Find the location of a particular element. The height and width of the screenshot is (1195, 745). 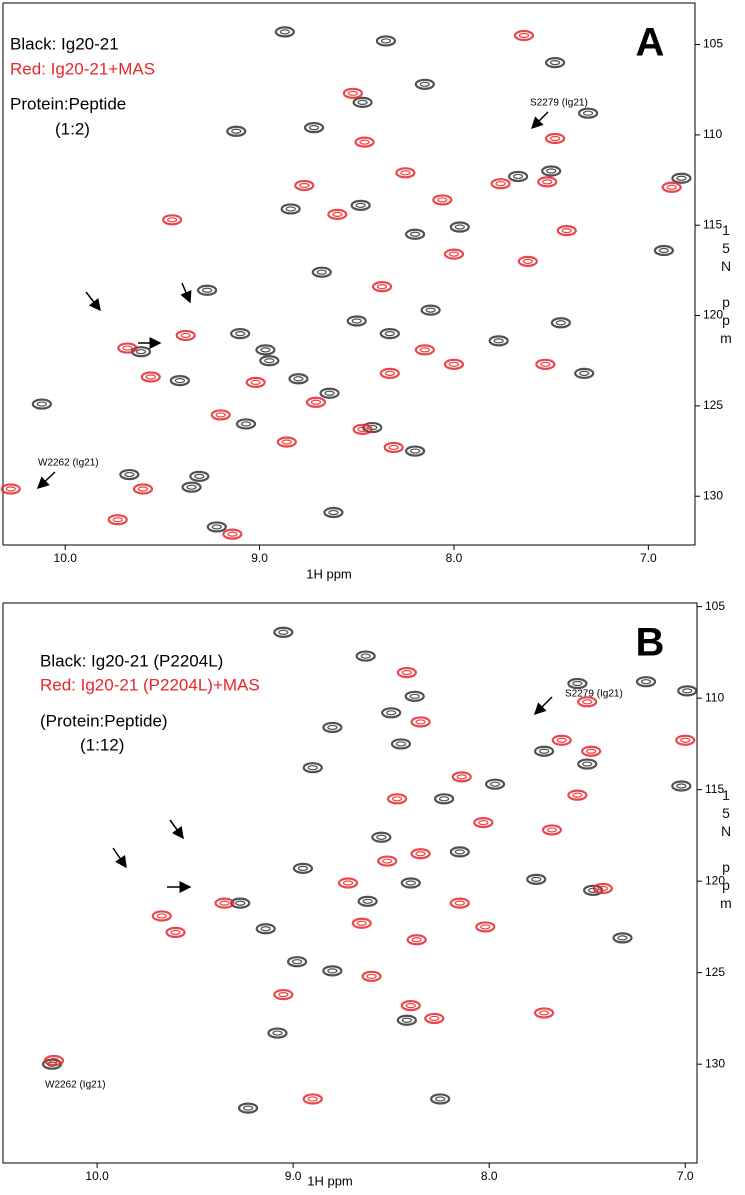

y-tick-label: 110 is located at coordinates (712, 134).